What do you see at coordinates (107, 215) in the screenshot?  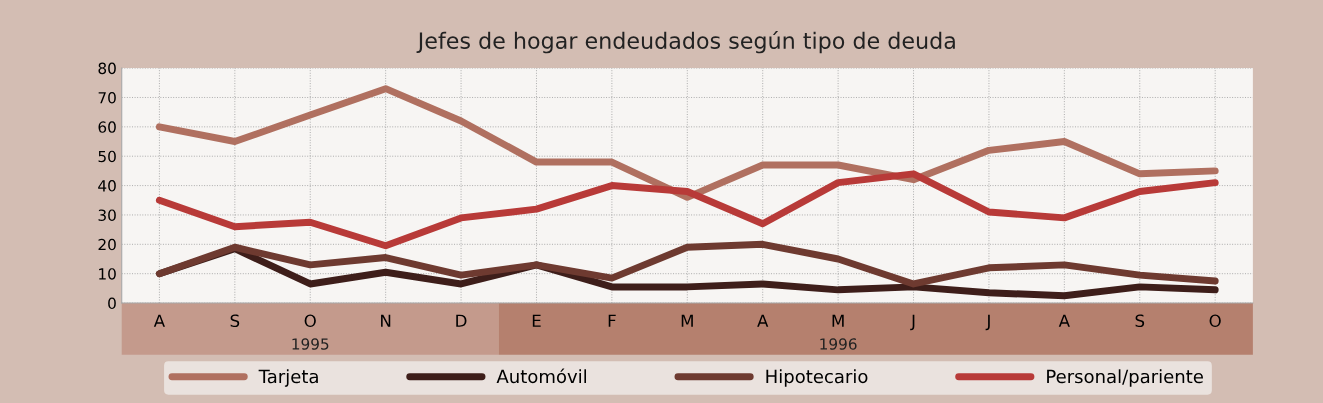 I see `y-tick-label: 30` at bounding box center [107, 215].